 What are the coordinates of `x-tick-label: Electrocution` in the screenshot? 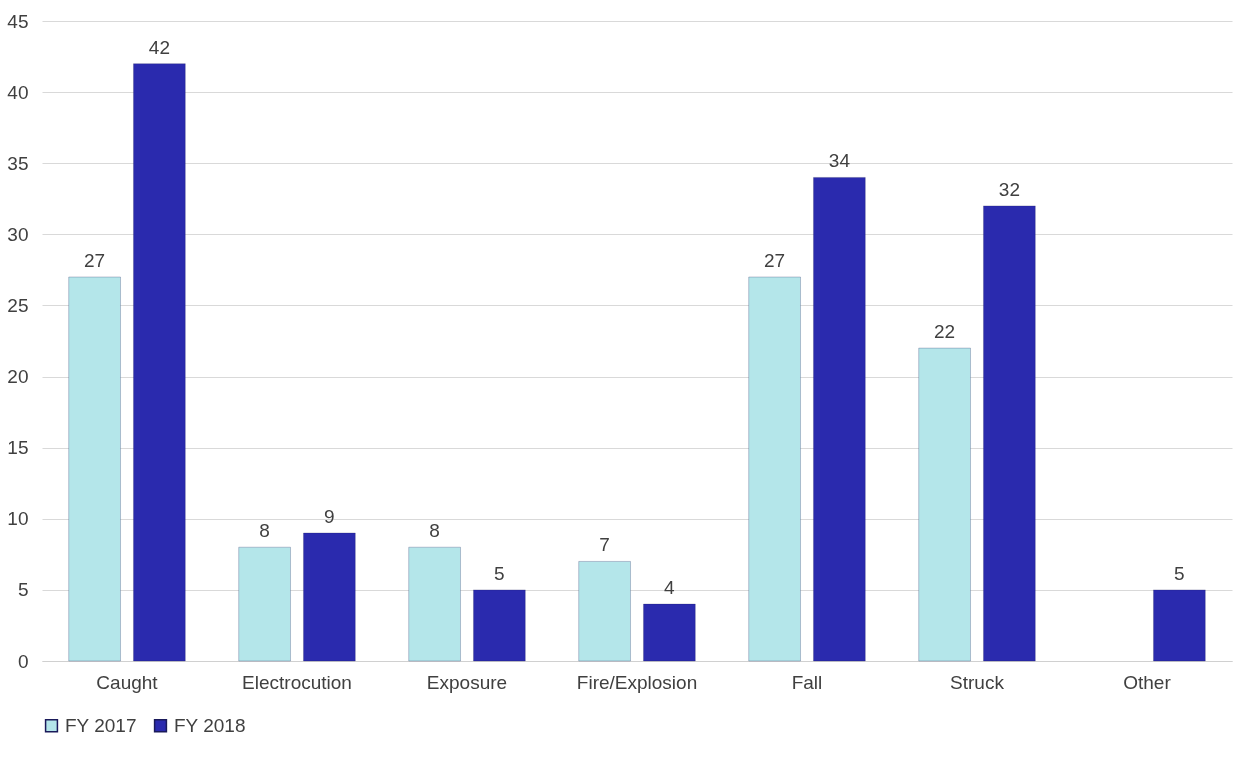 It's located at (297, 682).